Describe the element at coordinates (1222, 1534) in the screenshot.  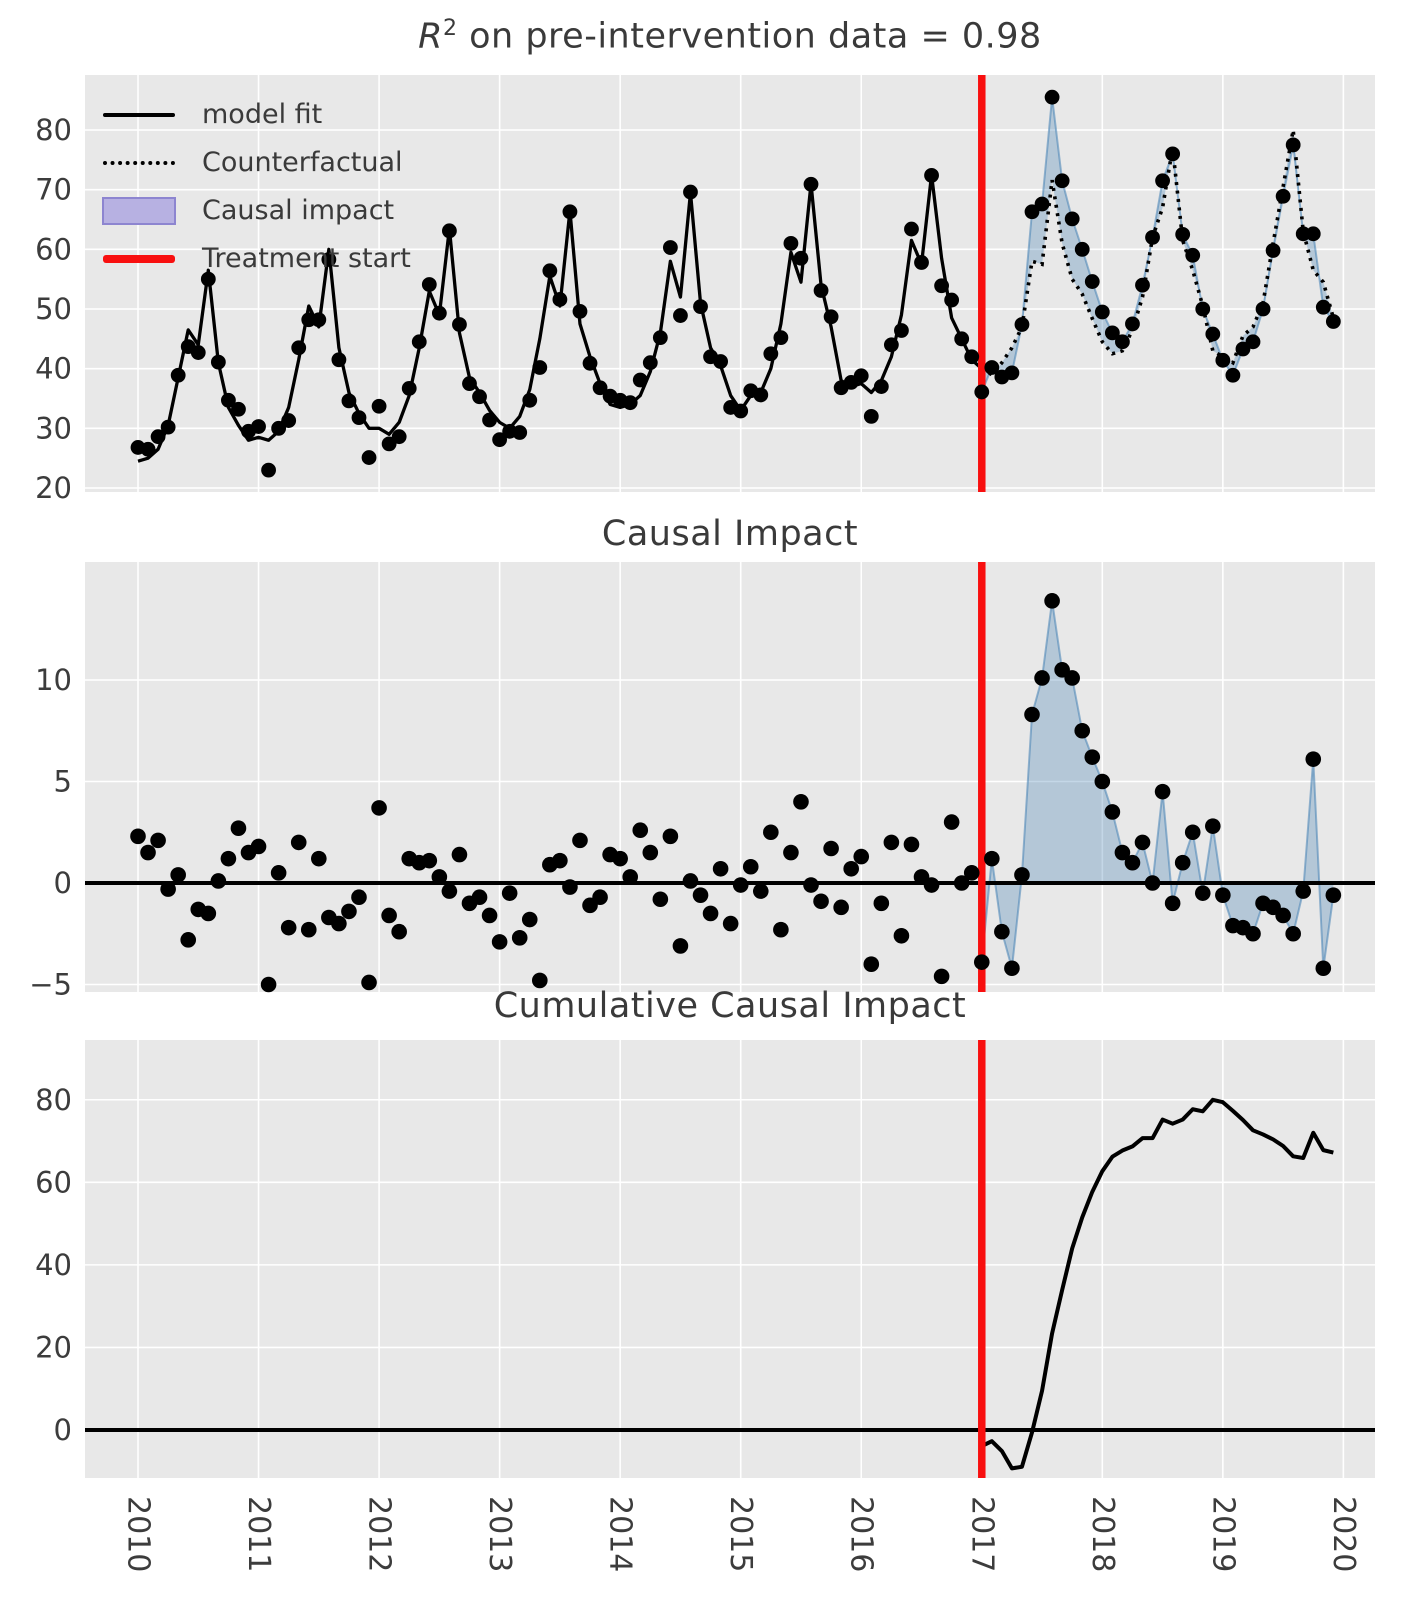
I see `x-tick-label: 2019` at that location.